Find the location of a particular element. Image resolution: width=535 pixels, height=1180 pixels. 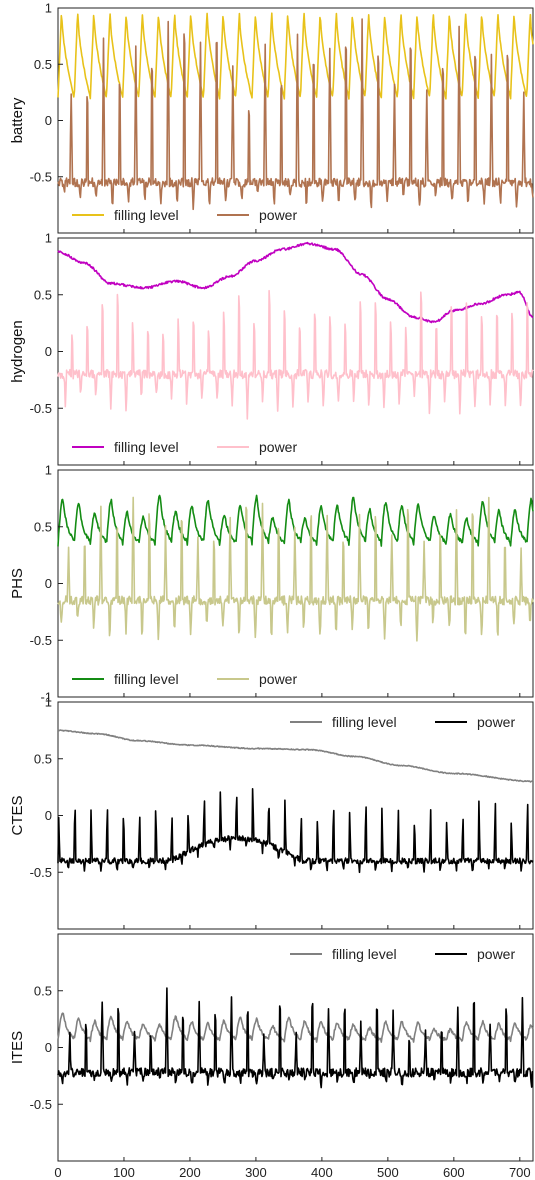

x-tick-label: 200 is located at coordinates (190, 1172).